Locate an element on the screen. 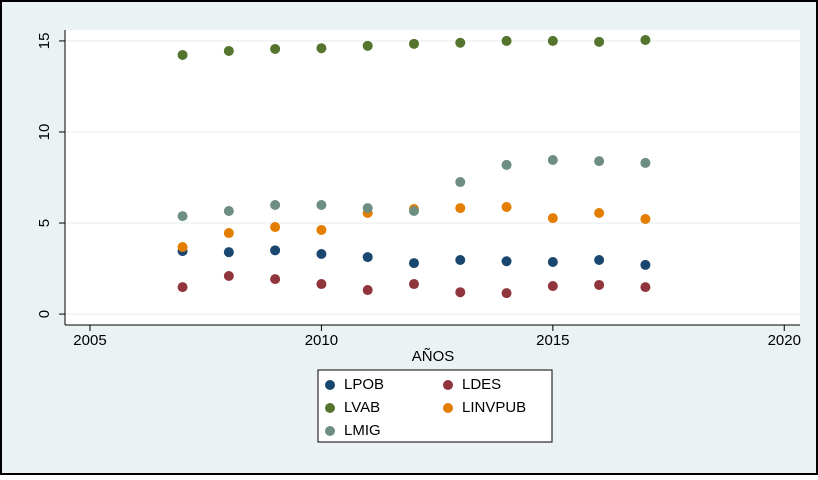 The image size is (818, 480). y-tick-label: 5 is located at coordinates (44, 223).